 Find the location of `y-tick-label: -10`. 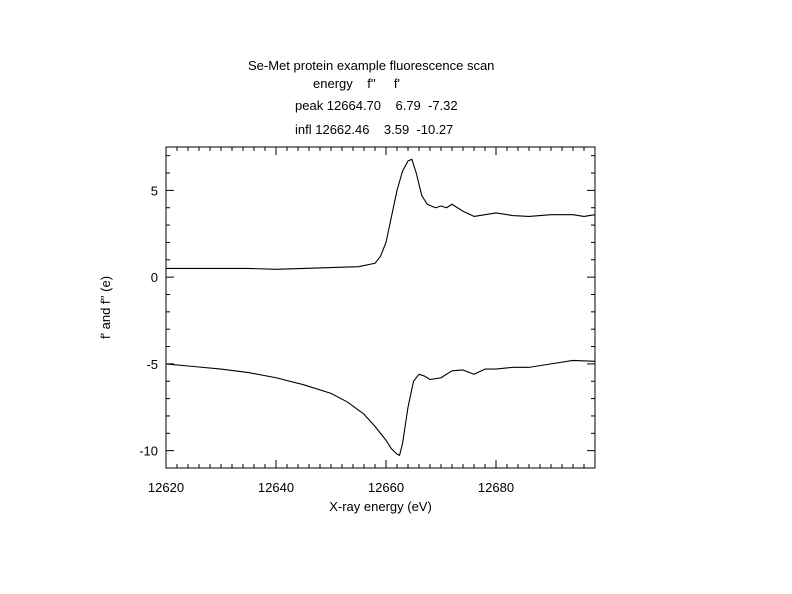

y-tick-label: -10 is located at coordinates (148, 451).